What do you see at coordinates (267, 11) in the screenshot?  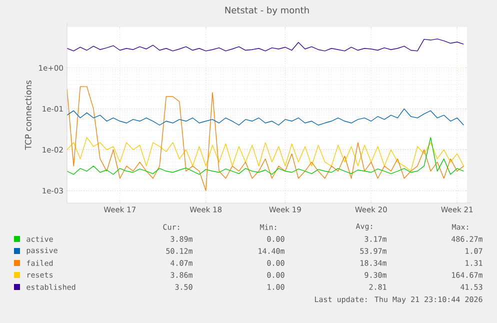 I see `chart-title: Netstat - by month` at bounding box center [267, 11].